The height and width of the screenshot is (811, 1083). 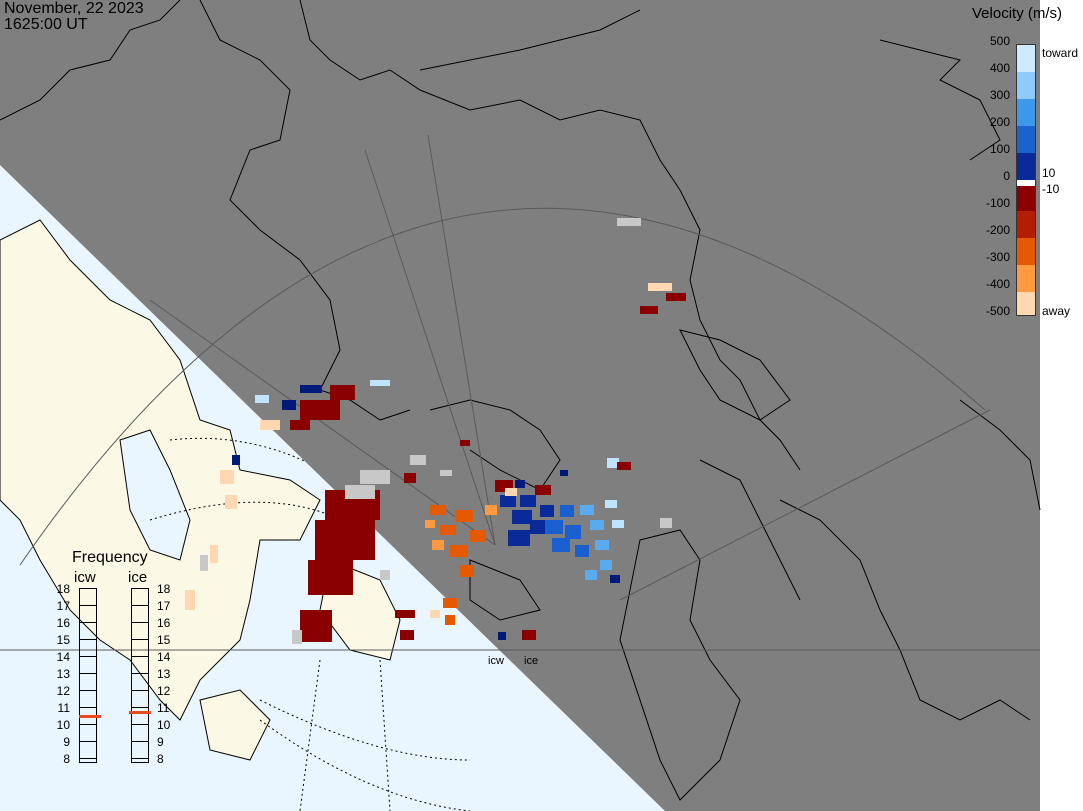 What do you see at coordinates (531, 661) in the screenshot?
I see `radar-label-ice: ice` at bounding box center [531, 661].